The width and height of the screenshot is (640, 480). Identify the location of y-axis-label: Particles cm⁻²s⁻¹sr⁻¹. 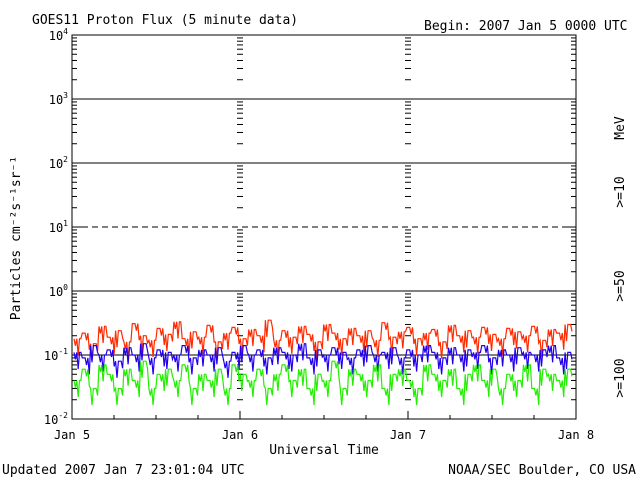
(16, 238).